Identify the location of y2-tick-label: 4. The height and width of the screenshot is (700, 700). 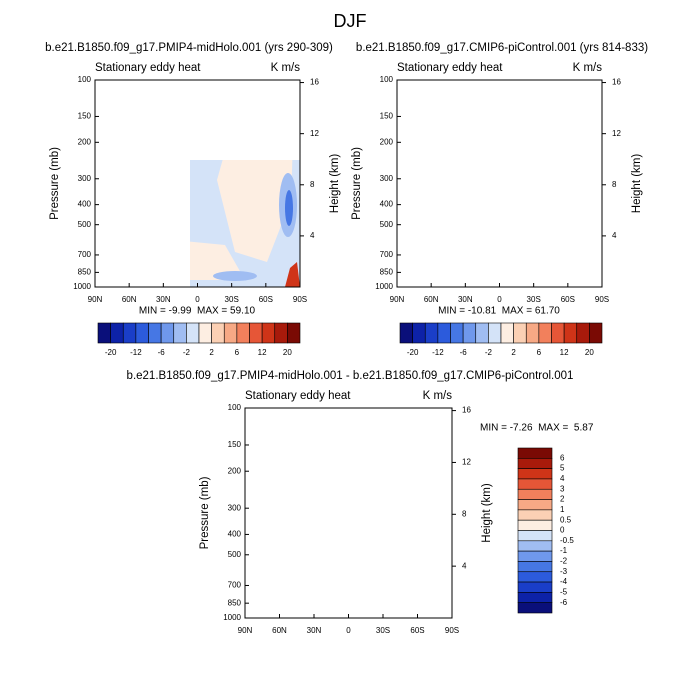
(614, 235).